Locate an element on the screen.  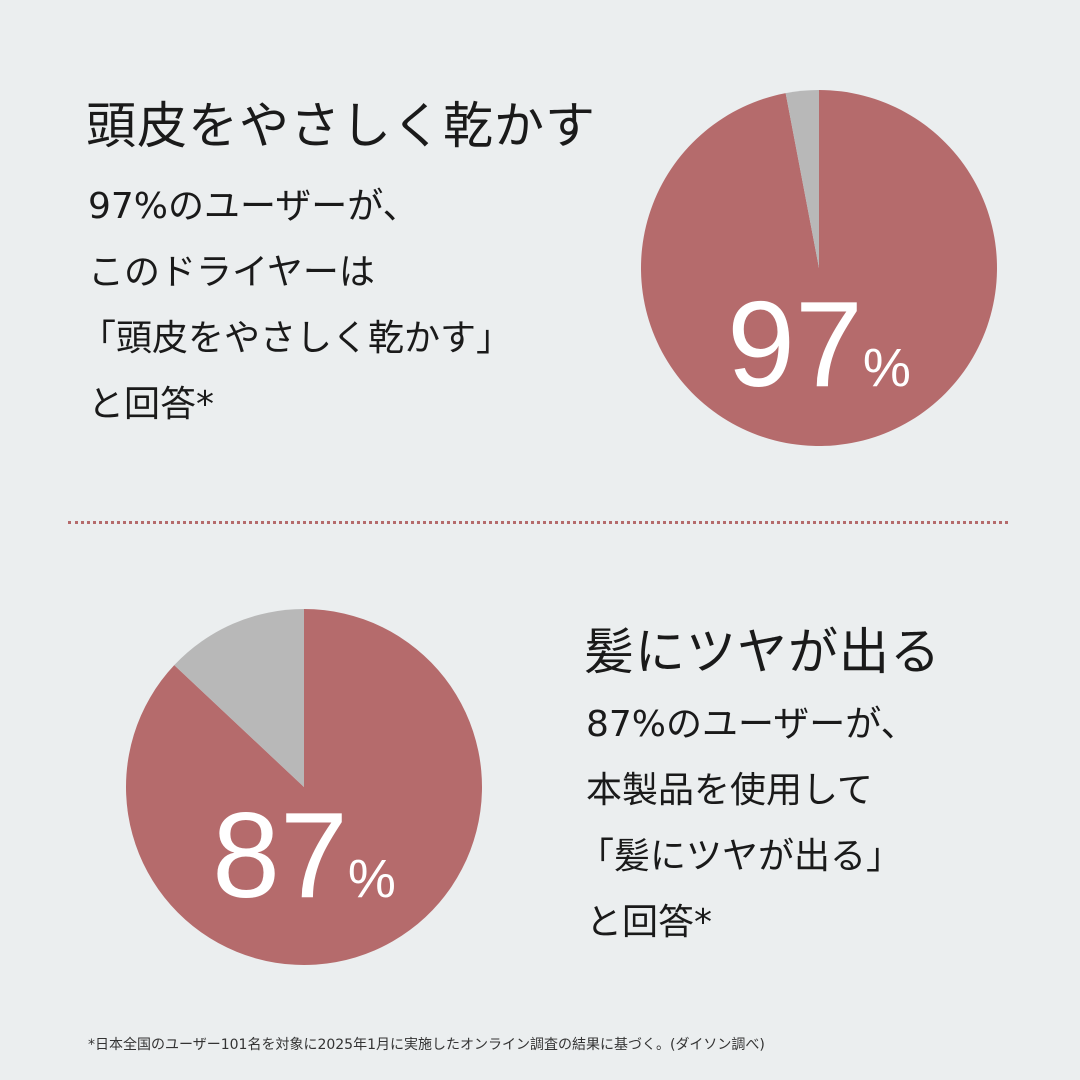
text-line: 97%のユーザーが、 is located at coordinates (253, 206).